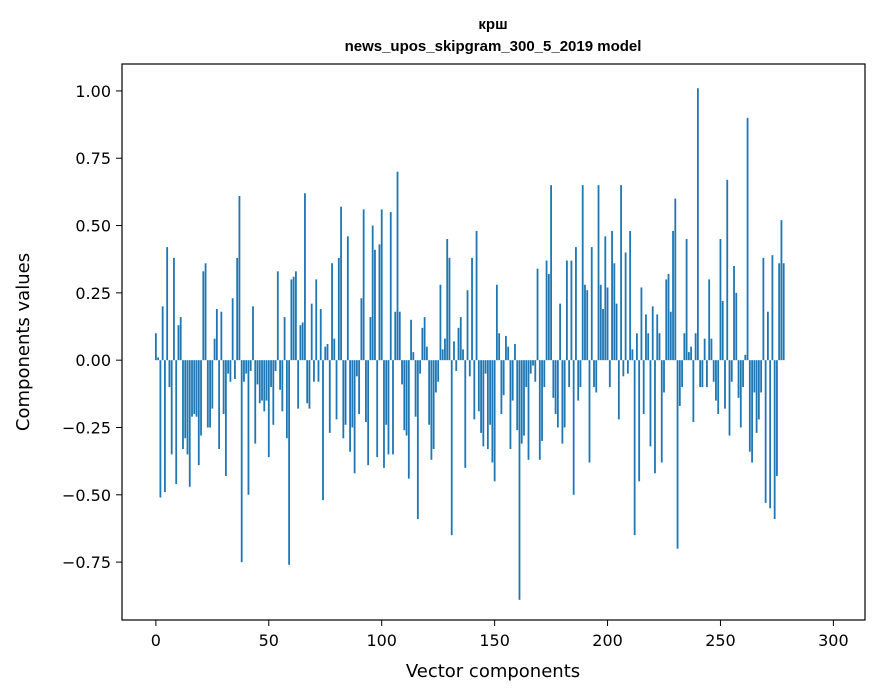 This screenshot has height=696, width=880. Describe the element at coordinates (493, 46) in the screenshot. I see `chart-subtitle: news_upos_skipgram_300_5_2019 model` at that location.